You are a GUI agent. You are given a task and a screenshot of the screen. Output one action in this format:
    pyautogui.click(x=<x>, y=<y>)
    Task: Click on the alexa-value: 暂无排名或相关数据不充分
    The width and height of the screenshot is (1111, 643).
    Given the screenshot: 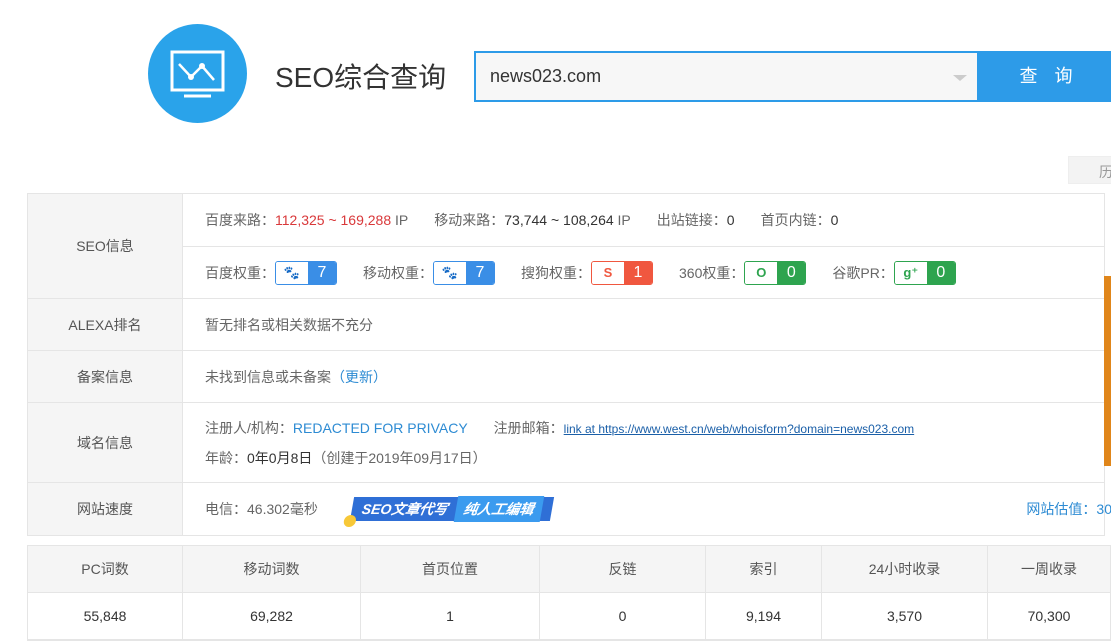 What is the action you would take?
    pyautogui.click(x=289, y=324)
    